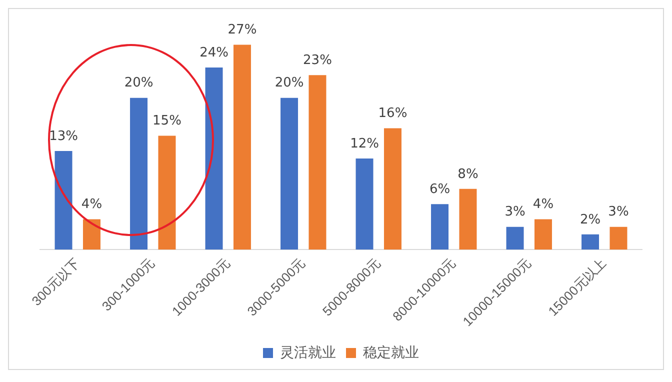 The width and height of the screenshot is (672, 382). What do you see at coordinates (317, 60) in the screenshot?
I see `data-label: 23%` at bounding box center [317, 60].